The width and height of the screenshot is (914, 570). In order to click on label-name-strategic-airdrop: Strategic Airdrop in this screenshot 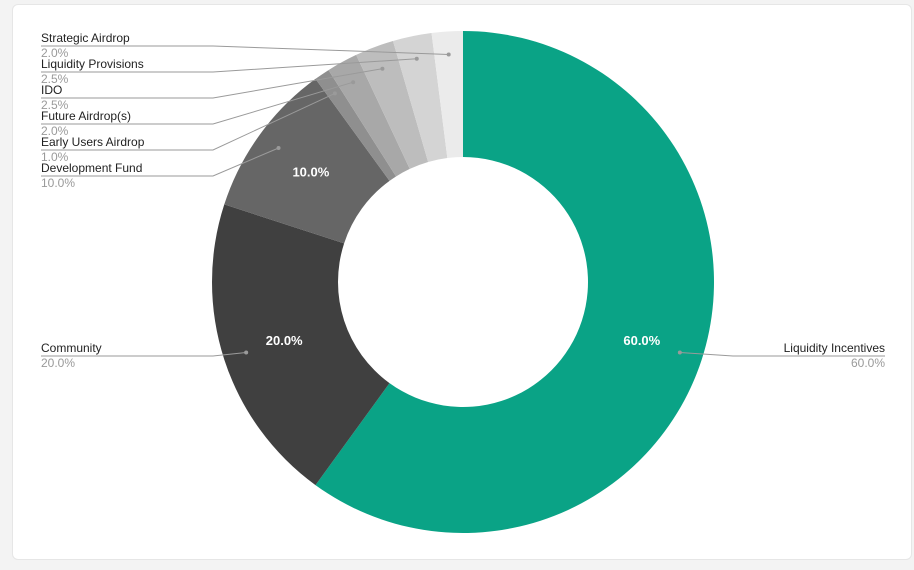, I will do `click(85, 38)`.